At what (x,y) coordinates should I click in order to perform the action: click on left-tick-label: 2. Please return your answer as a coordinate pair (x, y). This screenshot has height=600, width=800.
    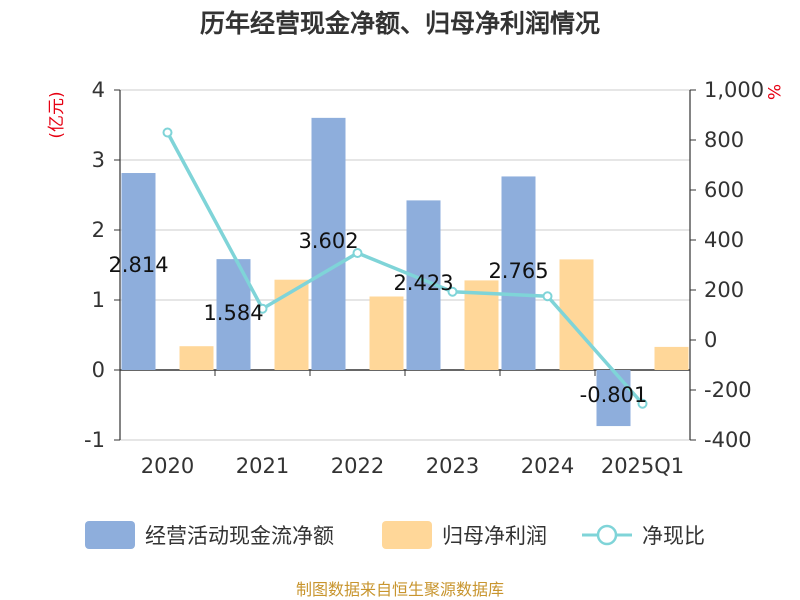
    Looking at the image, I should click on (98, 230).